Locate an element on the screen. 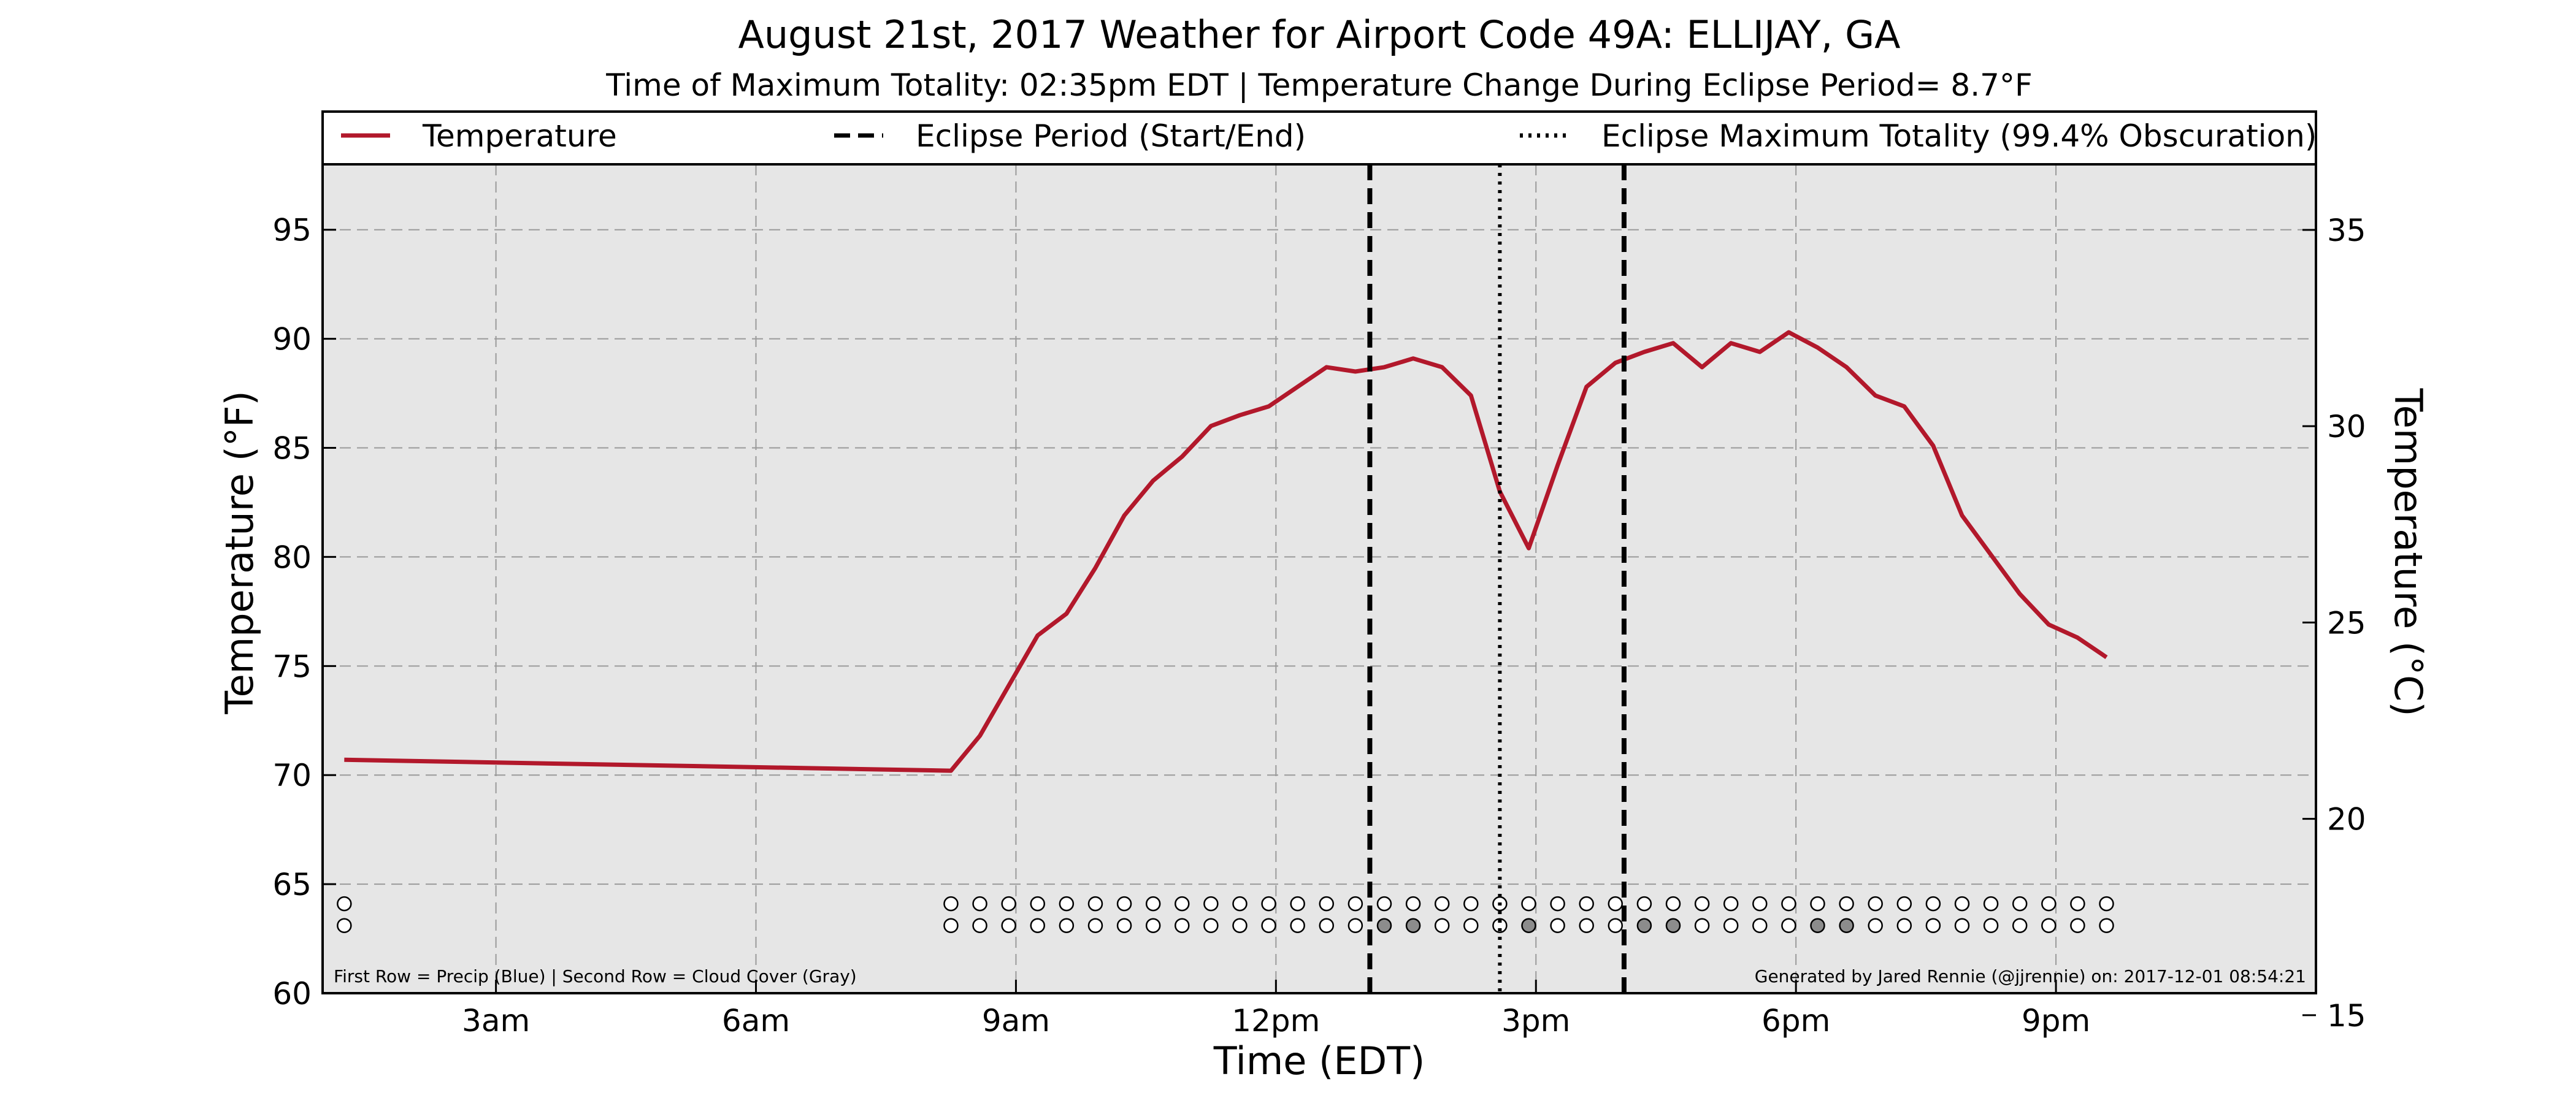  x-tick-label: 9pm is located at coordinates (2056, 1021).